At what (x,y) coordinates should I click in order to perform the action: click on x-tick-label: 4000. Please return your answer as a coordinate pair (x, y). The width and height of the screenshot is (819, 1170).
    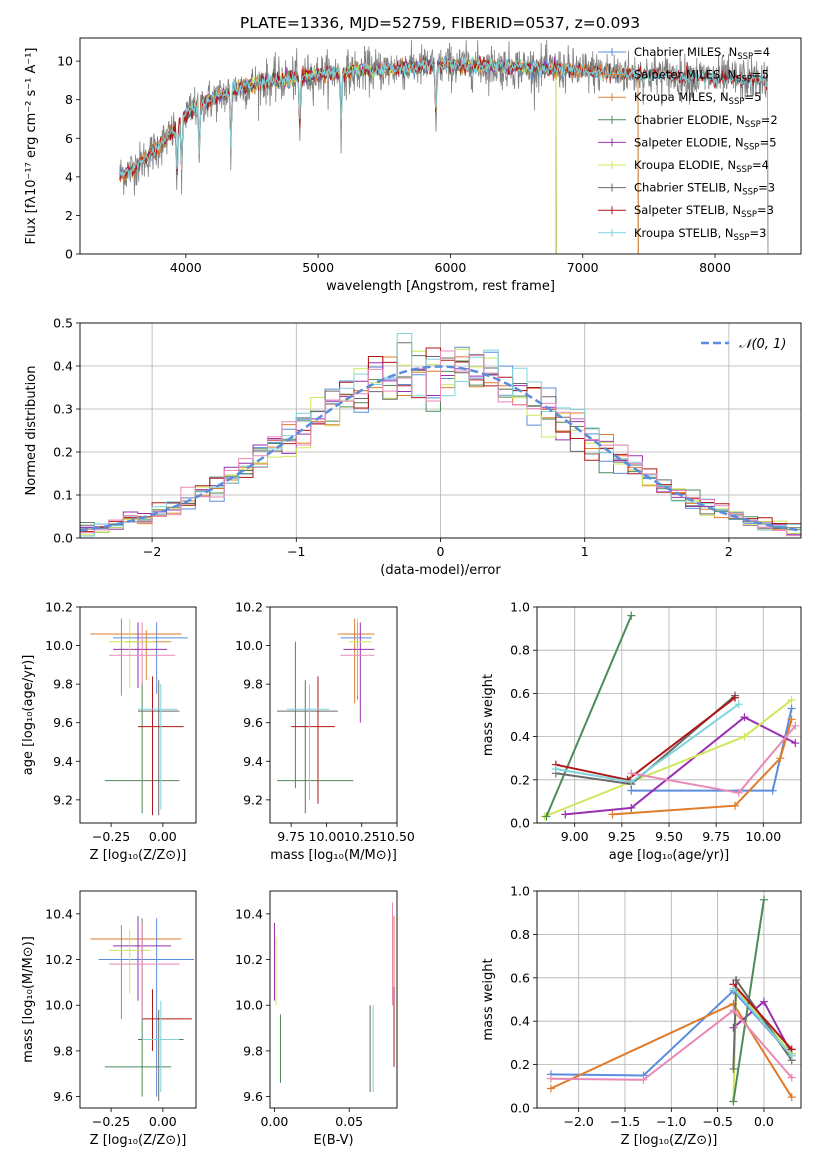
    Looking at the image, I should click on (186, 267).